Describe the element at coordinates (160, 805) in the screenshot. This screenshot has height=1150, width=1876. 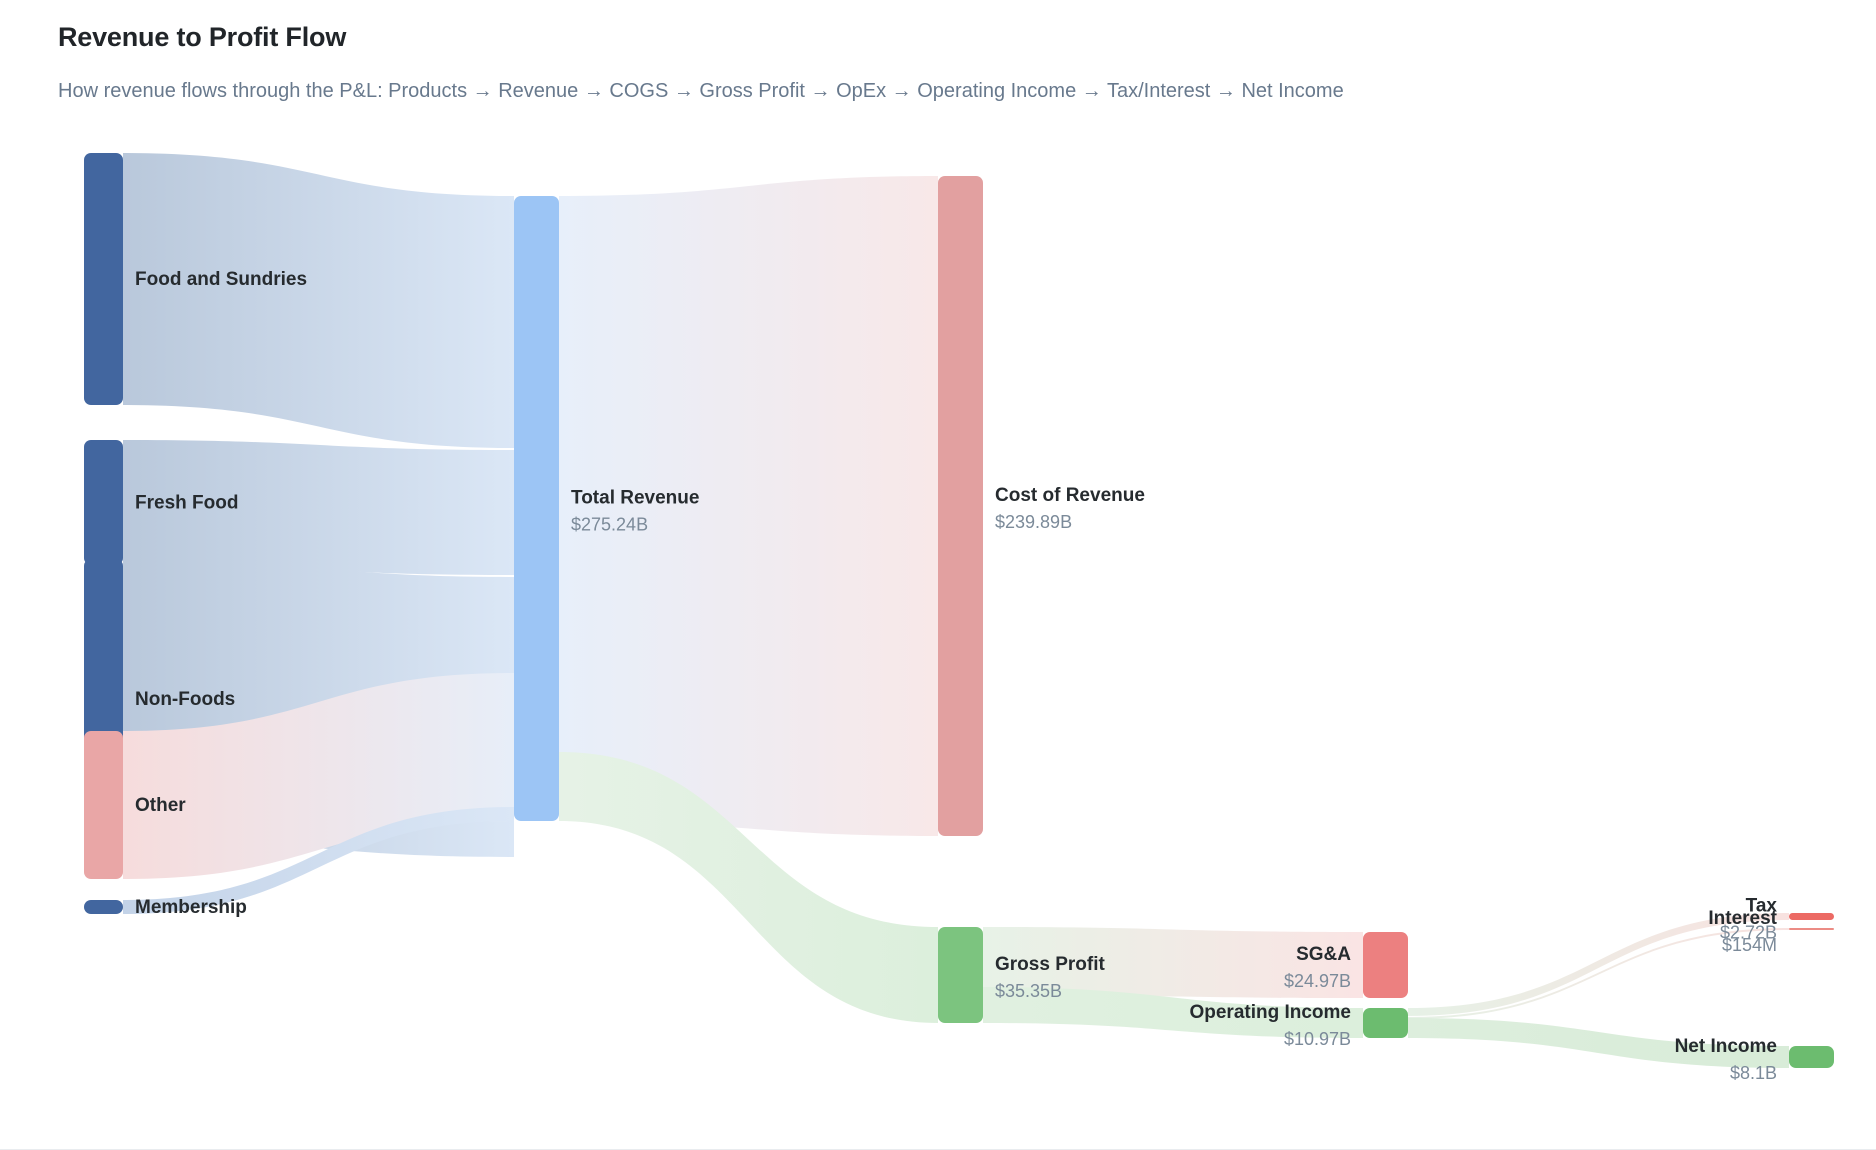
I see `node-label-other: Other` at that location.